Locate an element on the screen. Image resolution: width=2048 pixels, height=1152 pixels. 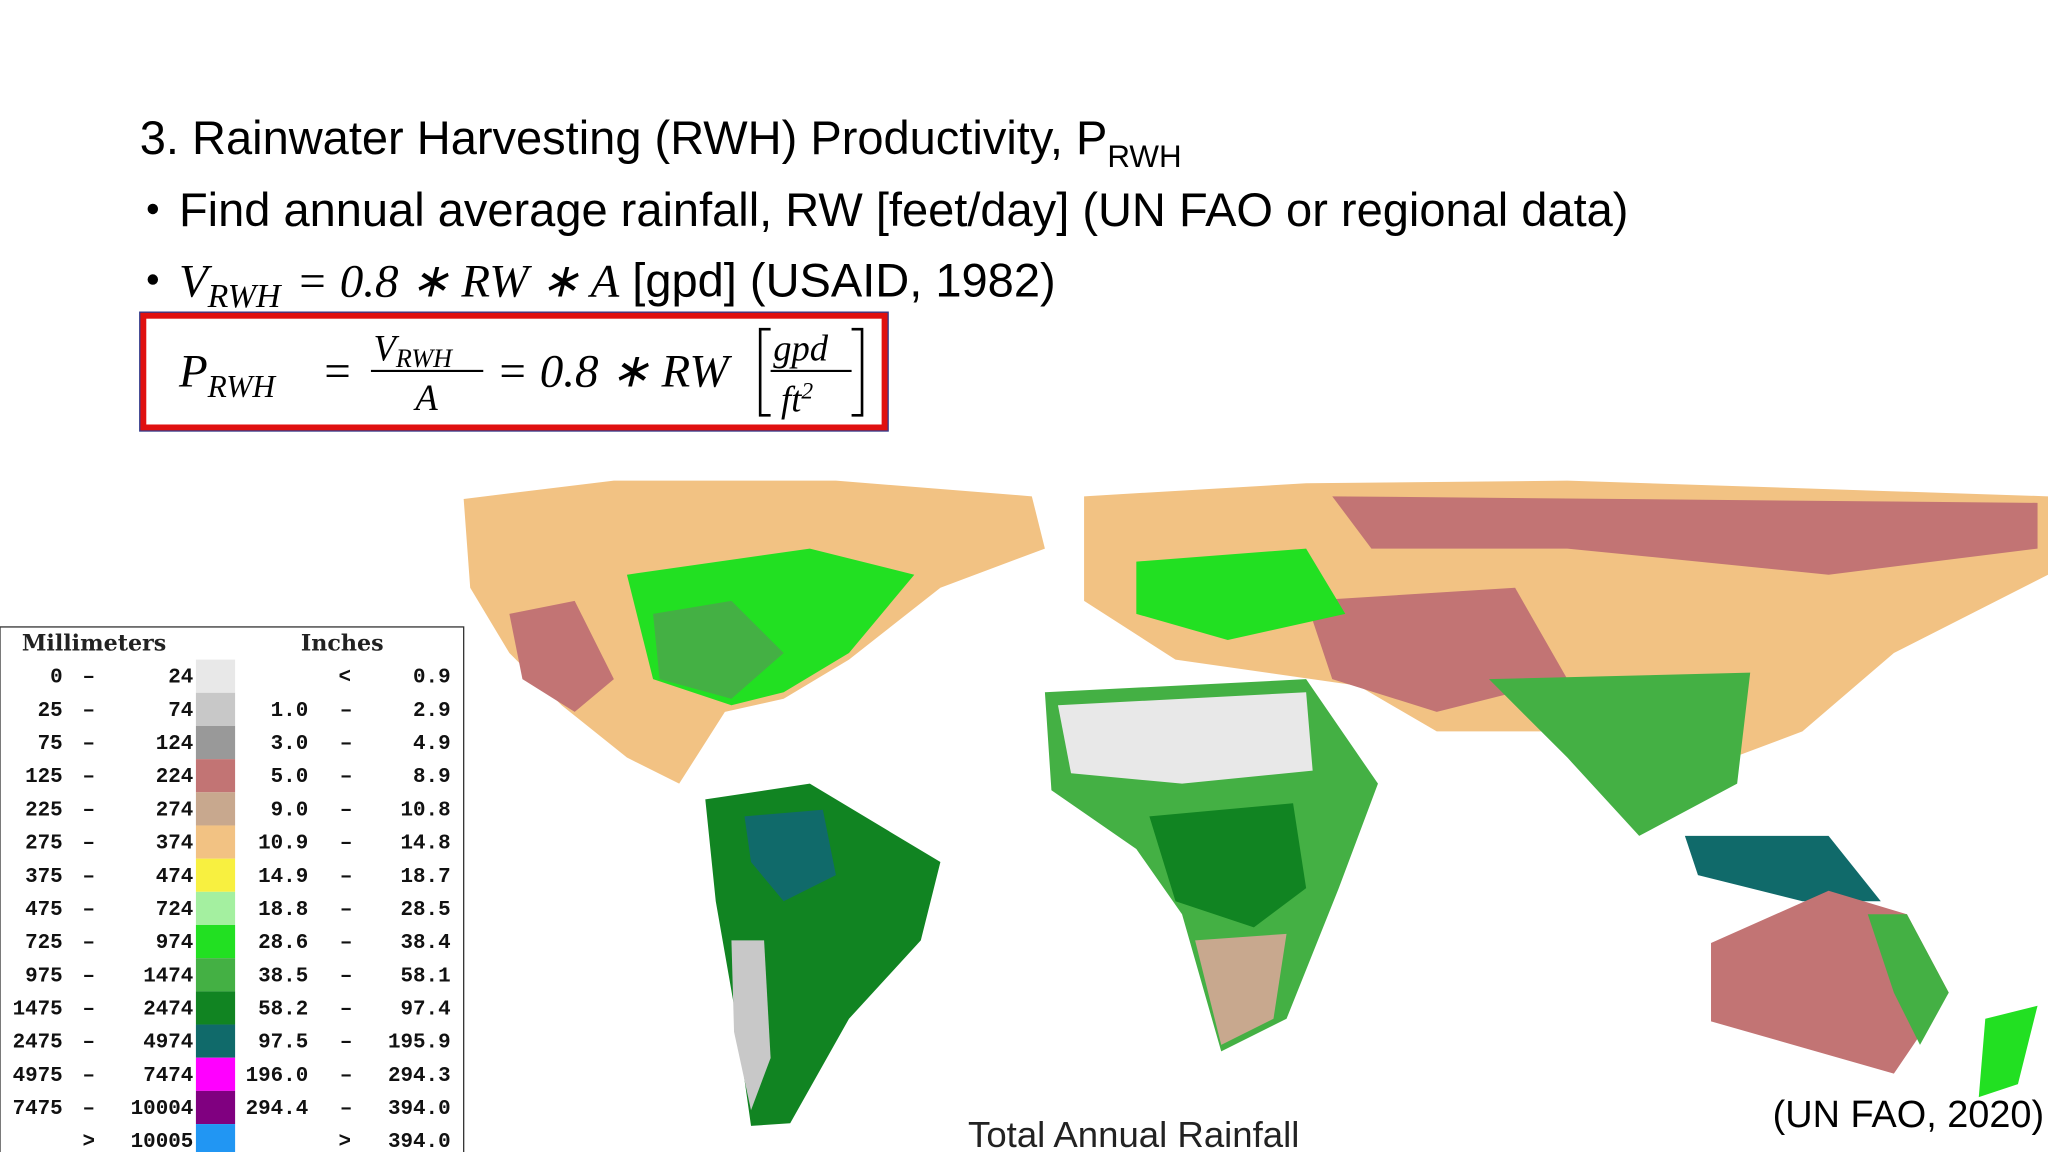
legend-label: 475 is located at coordinates (44, 910).